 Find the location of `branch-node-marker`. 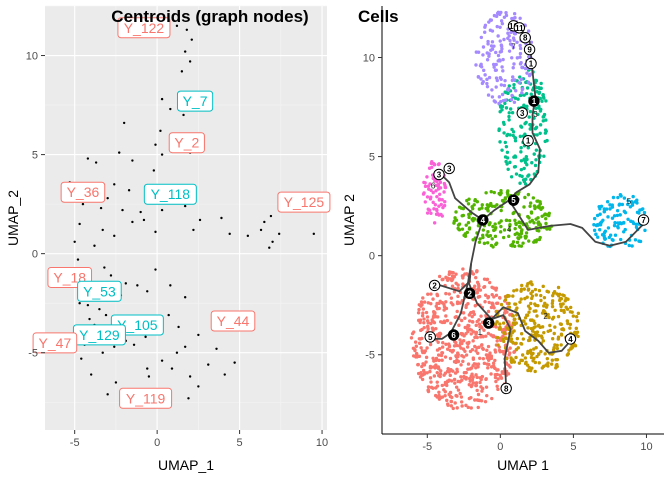

branch-node-marker is located at coordinates (453, 335).